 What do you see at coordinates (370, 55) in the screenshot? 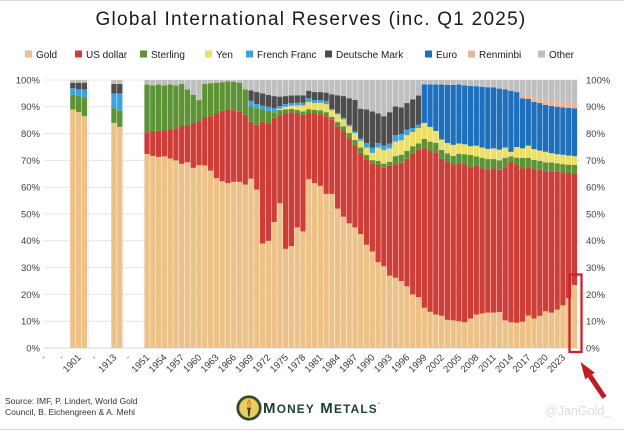
I see `svg-text: Deutsche Mark` at bounding box center [370, 55].